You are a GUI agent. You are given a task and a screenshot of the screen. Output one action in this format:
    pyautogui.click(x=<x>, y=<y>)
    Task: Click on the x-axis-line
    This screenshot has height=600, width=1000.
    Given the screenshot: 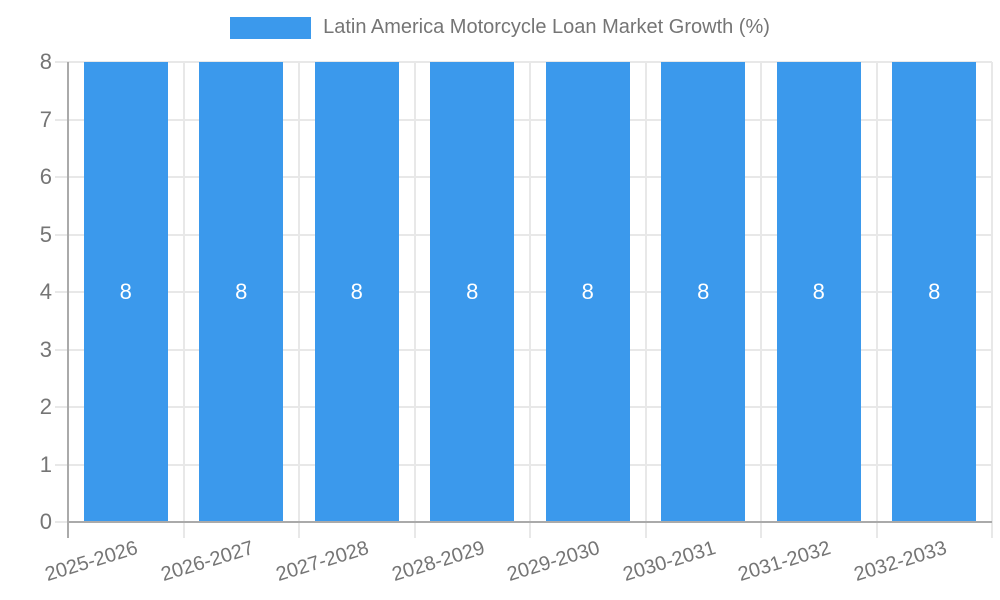 What is the action you would take?
    pyautogui.click(x=530, y=522)
    